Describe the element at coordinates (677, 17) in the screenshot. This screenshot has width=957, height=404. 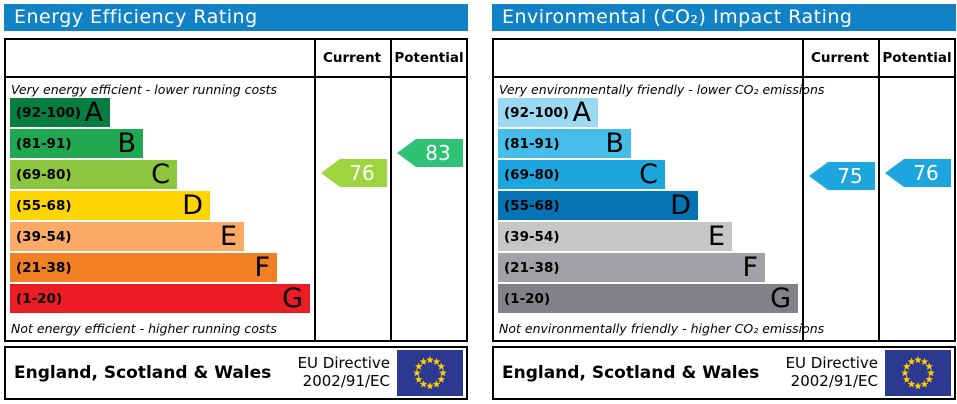
I see `chart-title: Environmental (CO₂) Impact Rating` at that location.